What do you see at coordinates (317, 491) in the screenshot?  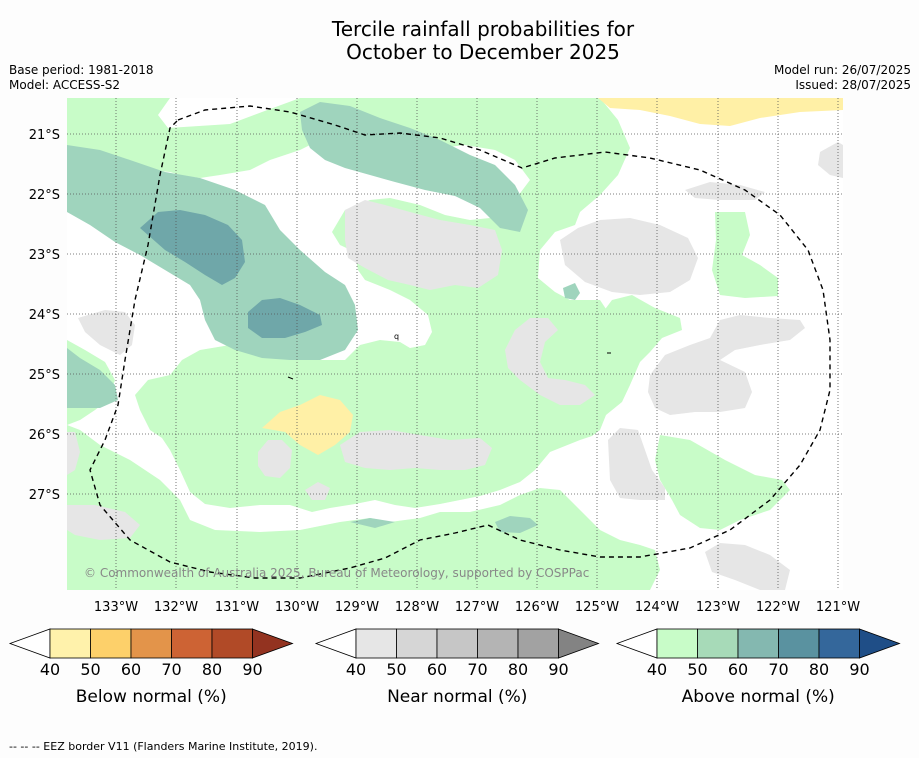 I see `near-region-patch-south` at bounding box center [317, 491].